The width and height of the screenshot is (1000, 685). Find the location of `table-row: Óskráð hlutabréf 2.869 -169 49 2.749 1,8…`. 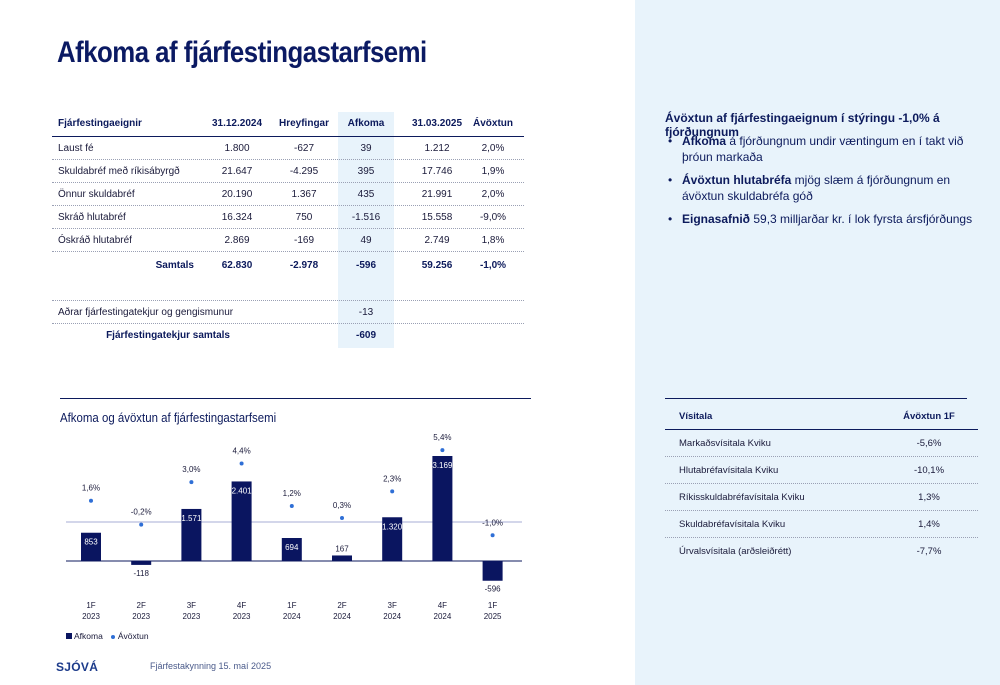

table-row: Óskráð hlutabréf 2.869 -169 49 2.749 1,8… is located at coordinates (288, 240).